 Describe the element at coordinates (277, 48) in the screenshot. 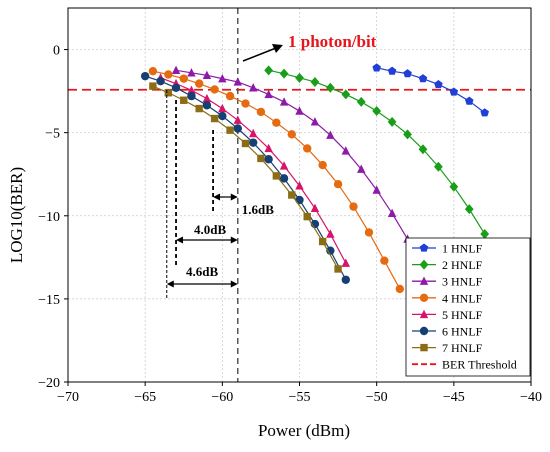

I see `photon-arrowhead` at that location.